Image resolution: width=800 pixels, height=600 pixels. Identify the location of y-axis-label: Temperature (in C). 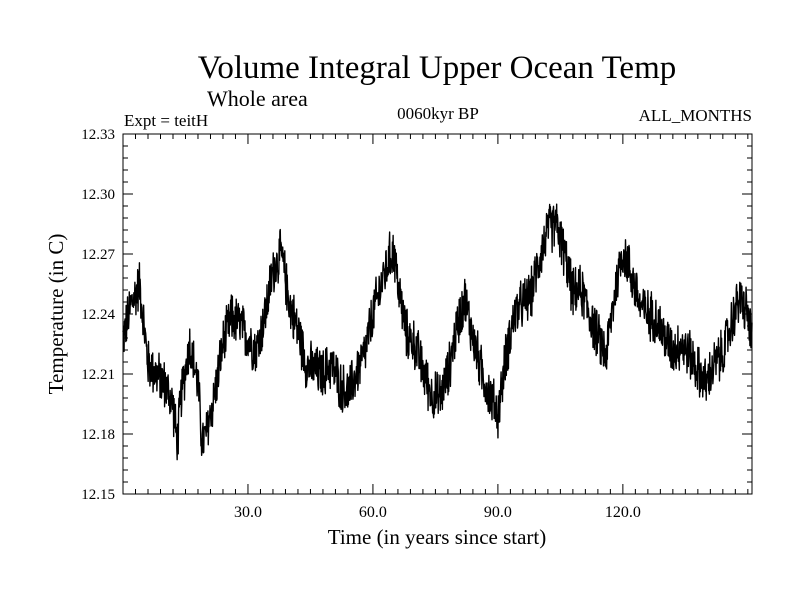
(56, 314).